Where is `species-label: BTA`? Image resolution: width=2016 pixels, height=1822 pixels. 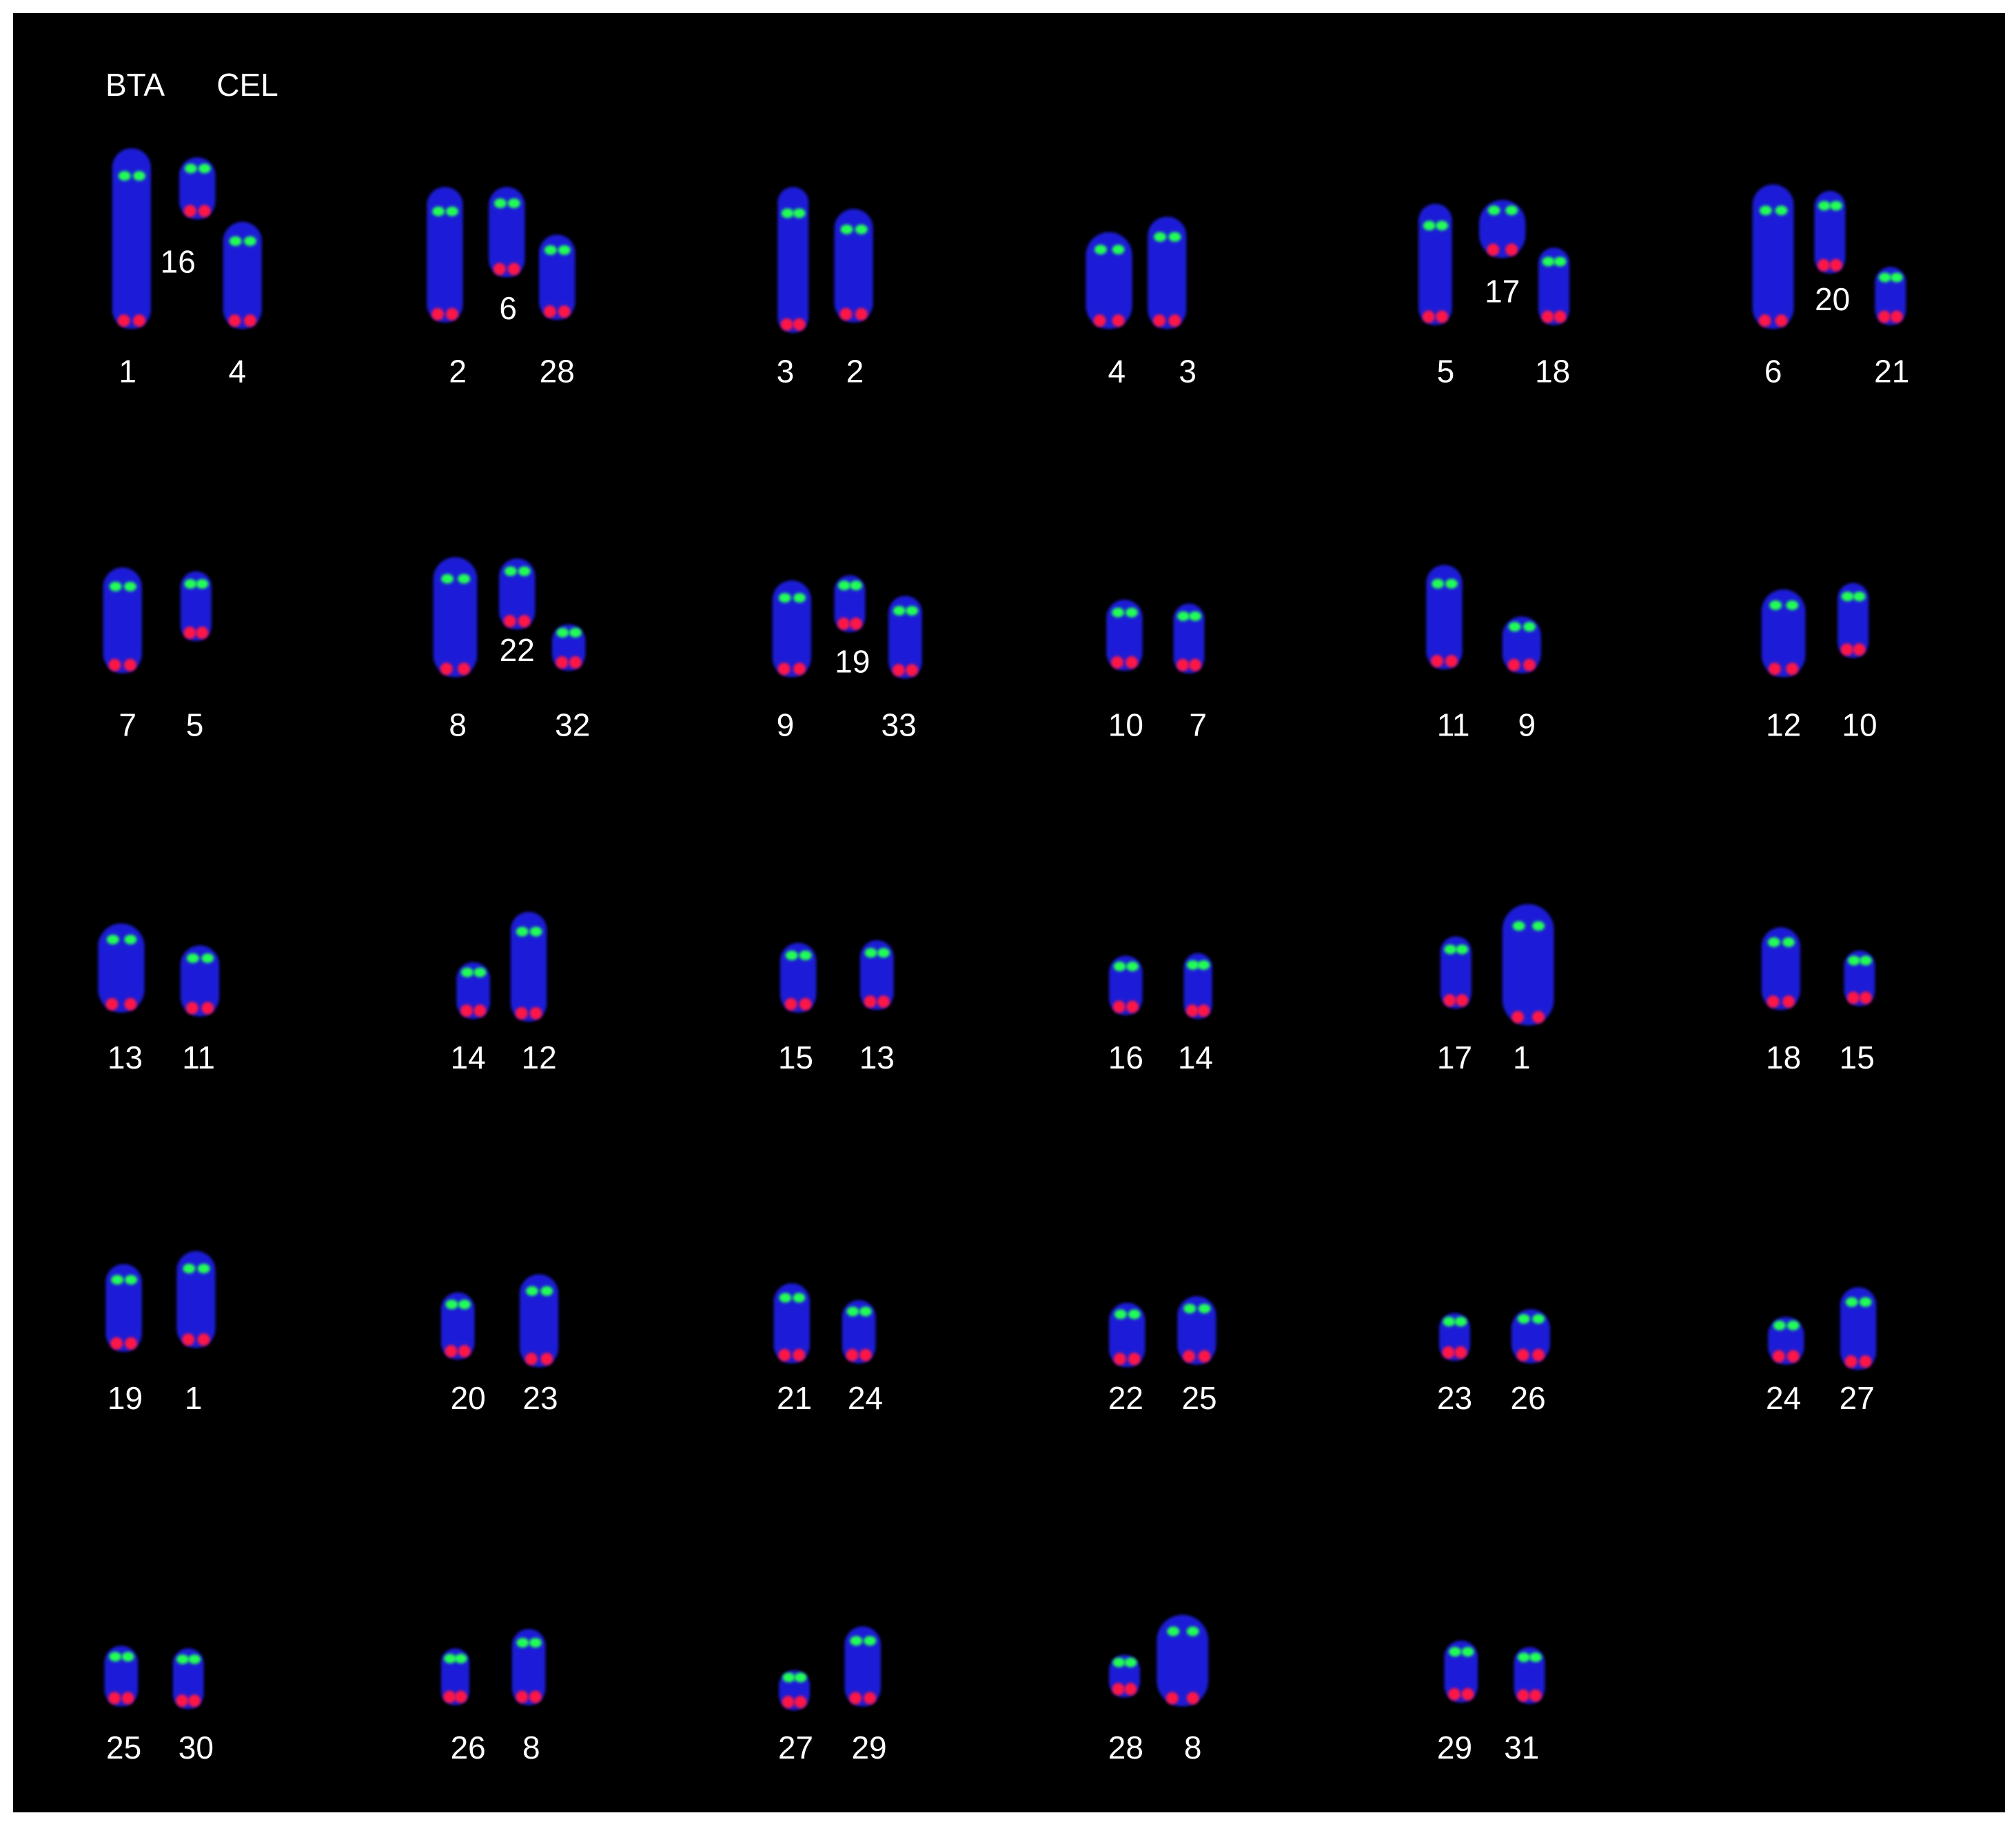
species-label: BTA is located at coordinates (135, 85).